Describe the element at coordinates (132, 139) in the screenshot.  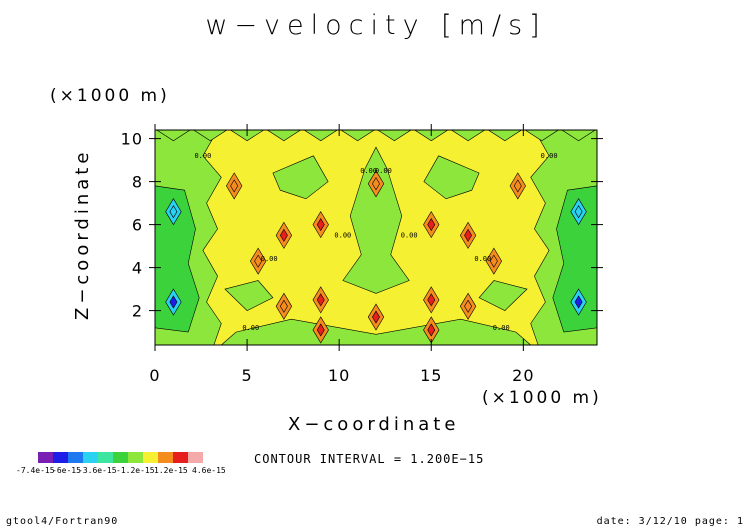
I see `y-tick-label: 10` at that location.